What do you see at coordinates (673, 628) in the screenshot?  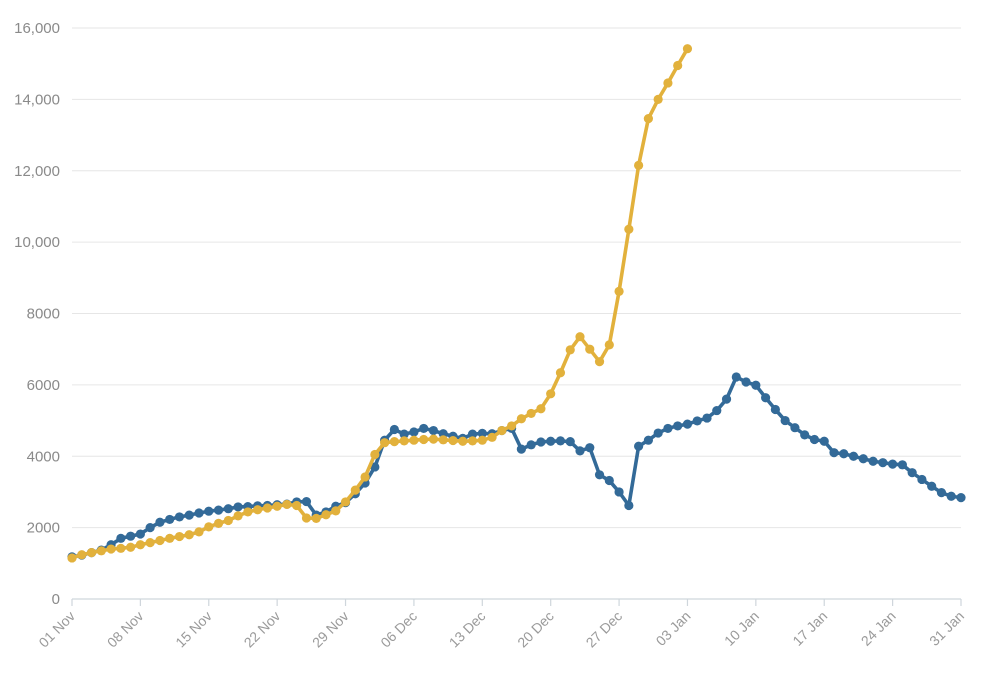 I see `x-tick-label: 03 Jan` at bounding box center [673, 628].